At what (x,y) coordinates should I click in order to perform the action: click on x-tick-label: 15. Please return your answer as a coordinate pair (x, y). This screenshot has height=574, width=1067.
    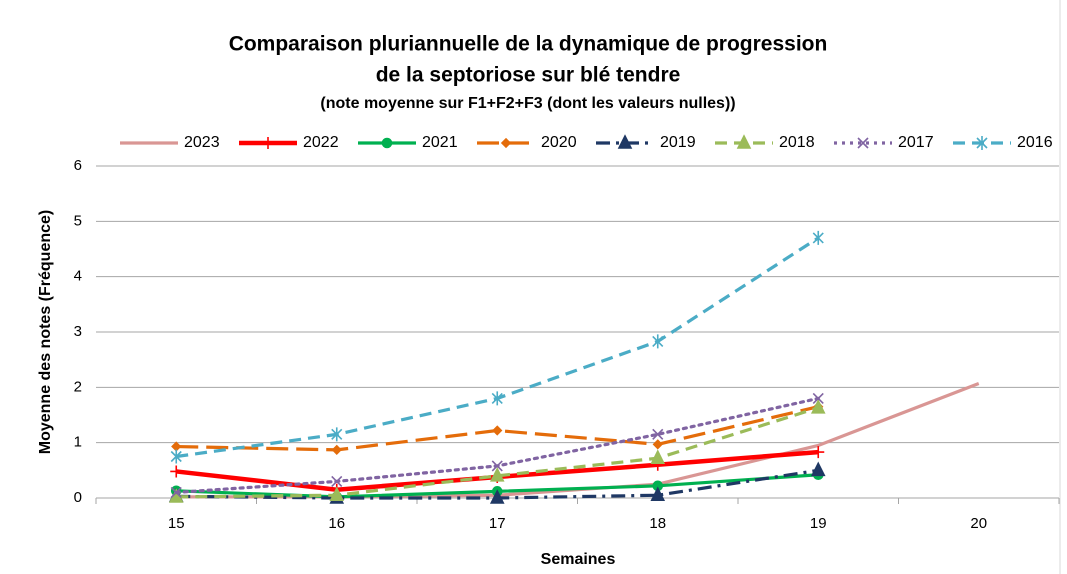
    Looking at the image, I should click on (176, 523).